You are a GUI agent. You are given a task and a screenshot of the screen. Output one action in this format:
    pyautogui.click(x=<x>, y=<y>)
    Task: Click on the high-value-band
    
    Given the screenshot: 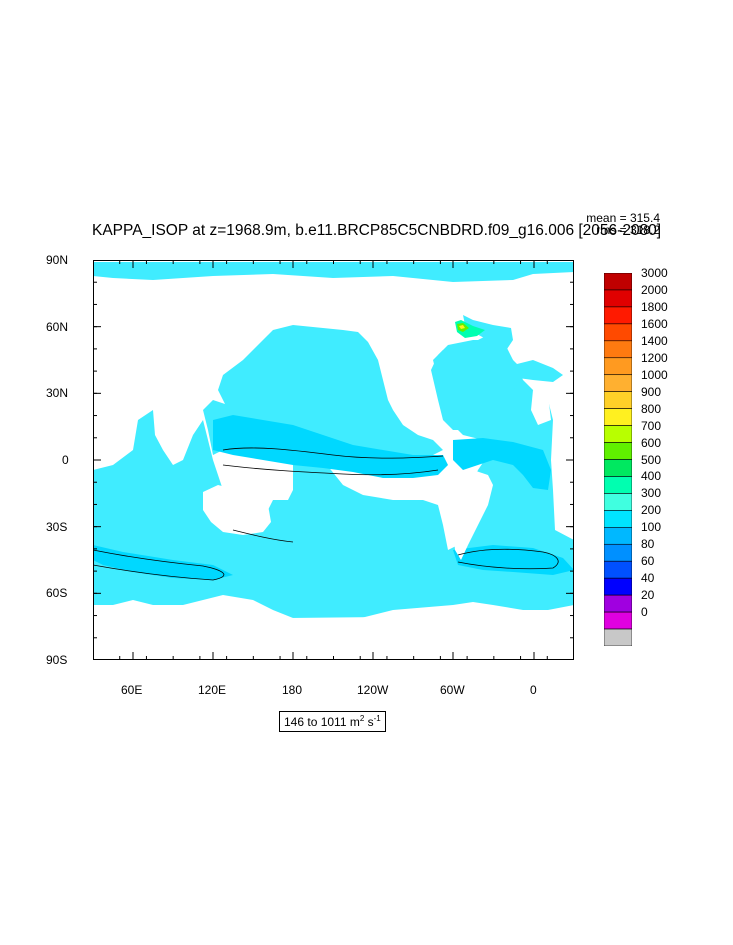 What is the action you would take?
    pyautogui.click(x=333, y=497)
    